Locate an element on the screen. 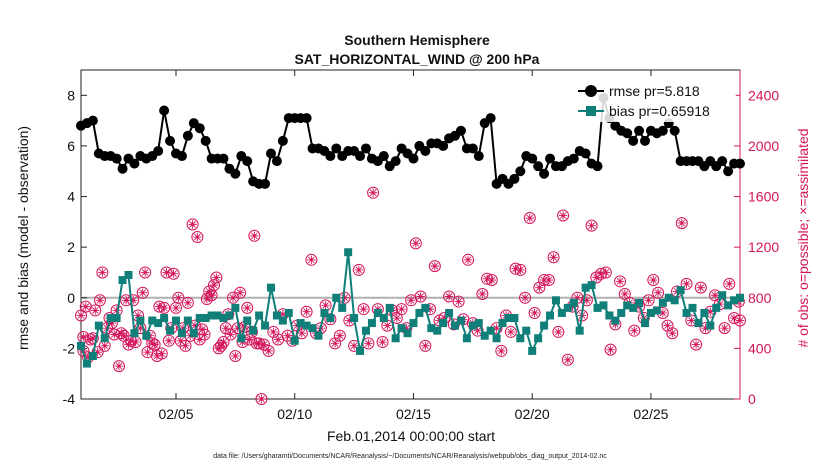 The width and height of the screenshot is (830, 470). y-tick-label-right: 1200 is located at coordinates (763, 247).